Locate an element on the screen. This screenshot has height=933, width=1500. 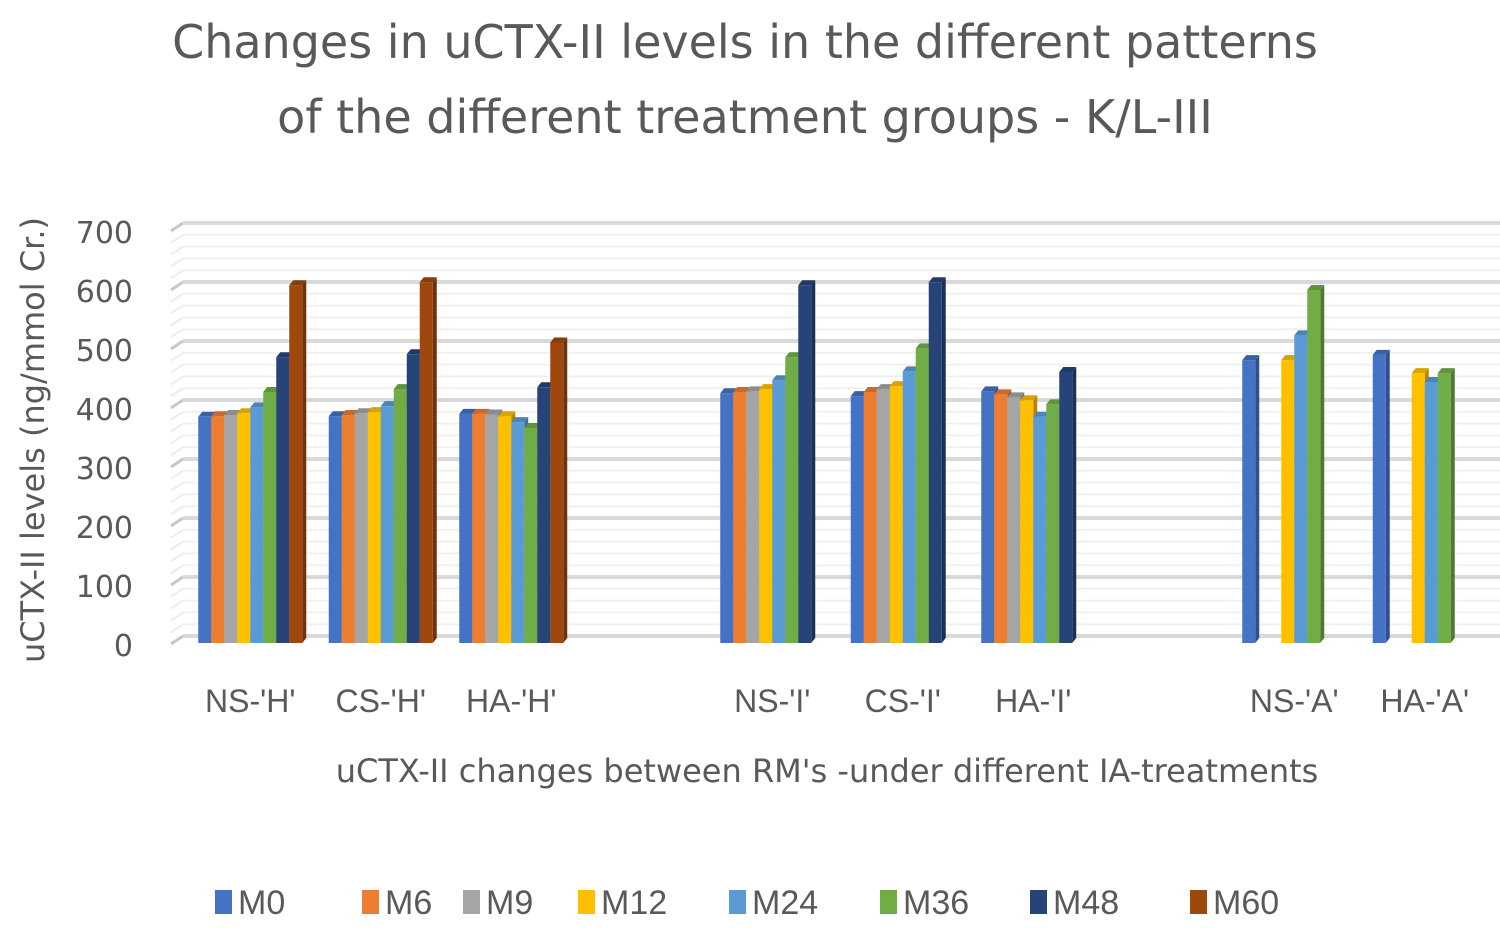
bar-m0 is located at coordinates (1251, 499).